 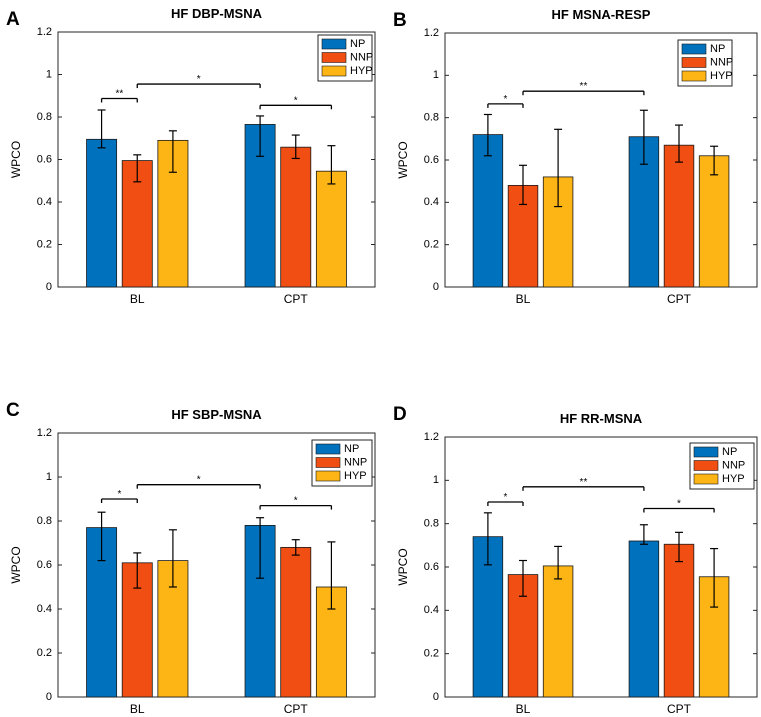 I want to click on chart-title: HF SBP-MSNA, so click(x=216, y=414).